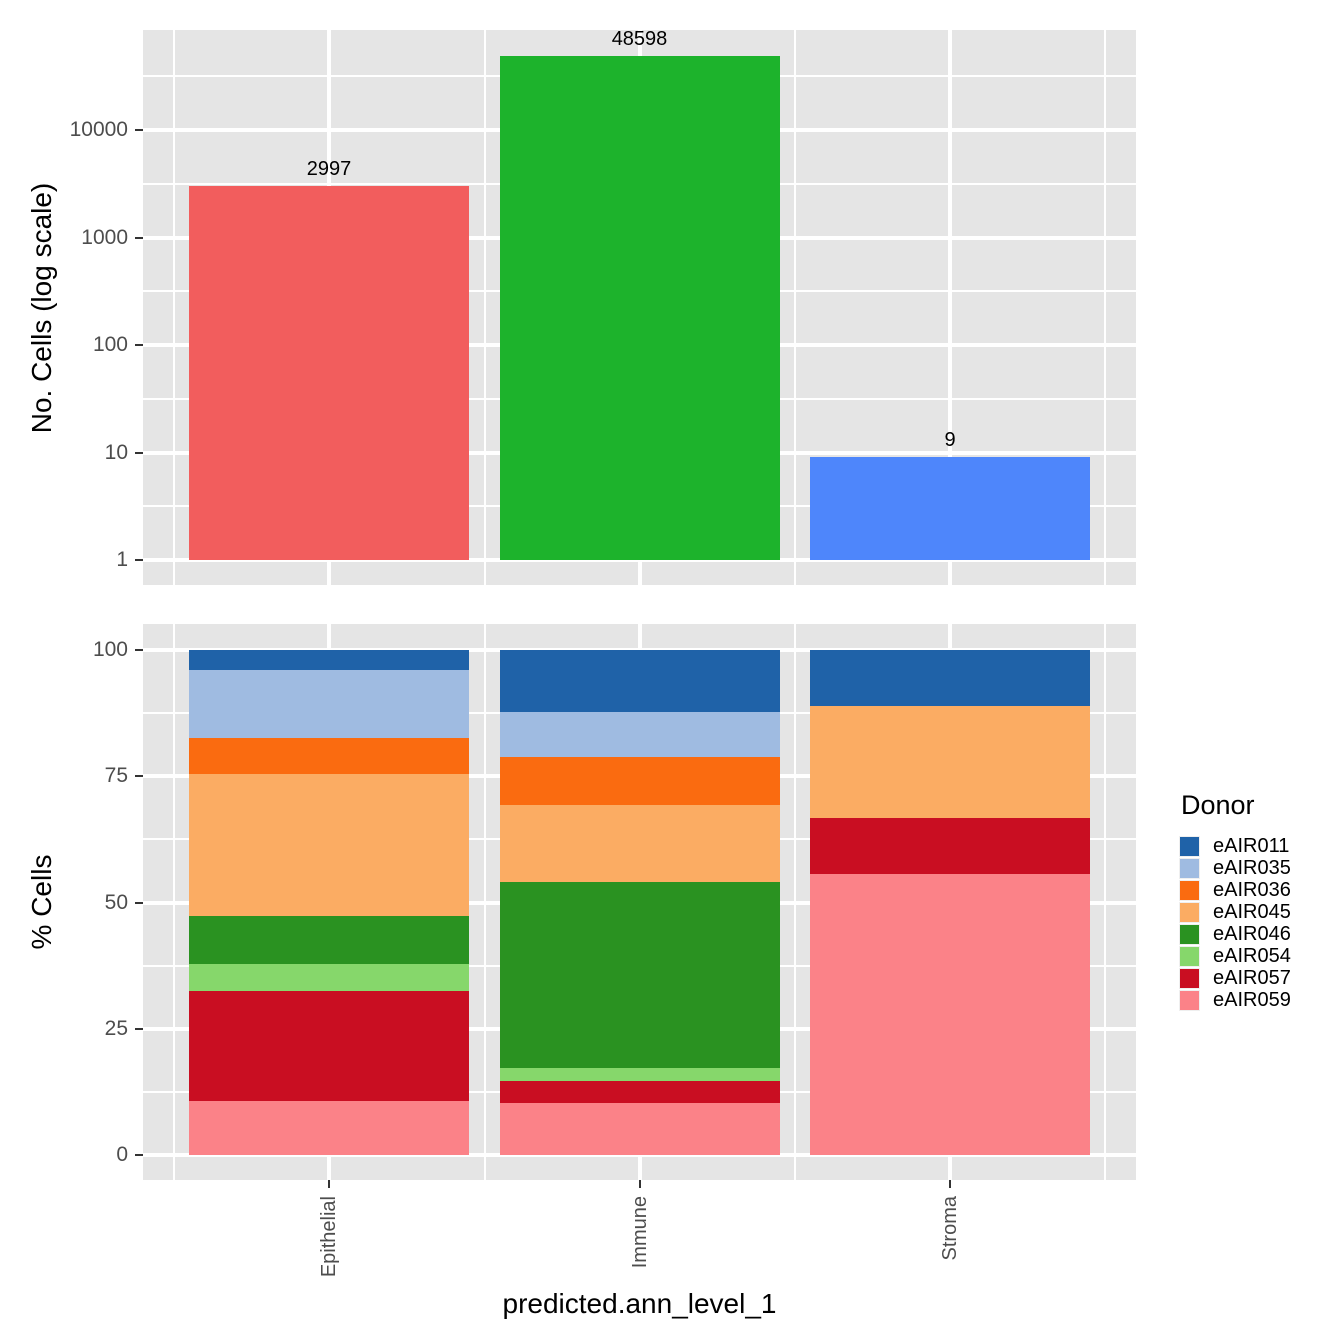  What do you see at coordinates (329, 844) in the screenshot?
I see `stack-segment-eAIR045-epithelial` at bounding box center [329, 844].